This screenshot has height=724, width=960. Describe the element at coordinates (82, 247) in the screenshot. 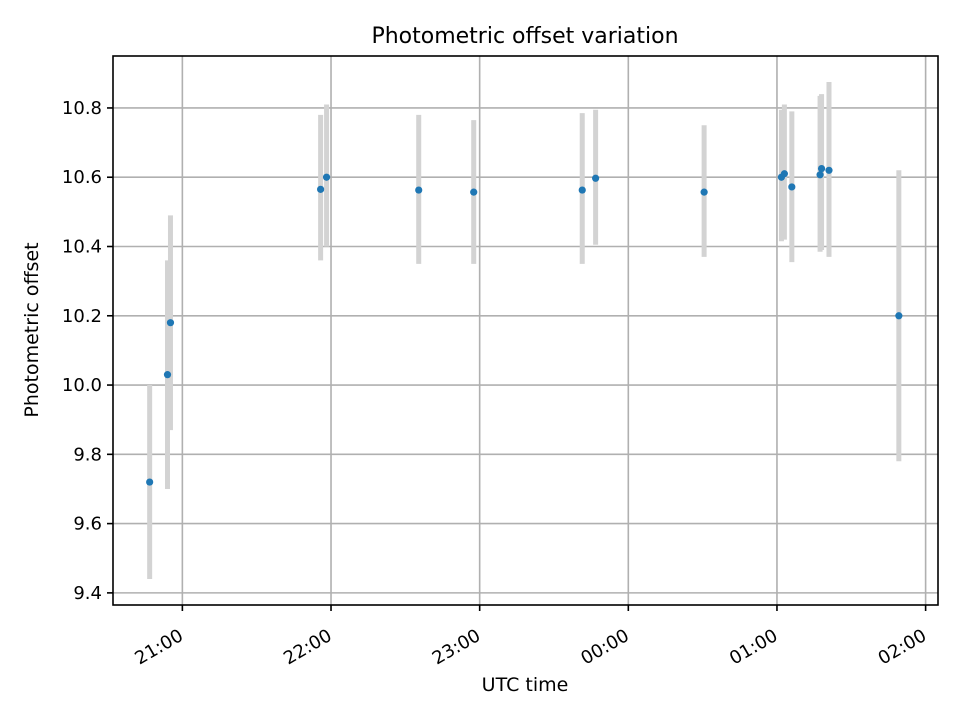

I see `y-tick-label: 10.4` at that location.